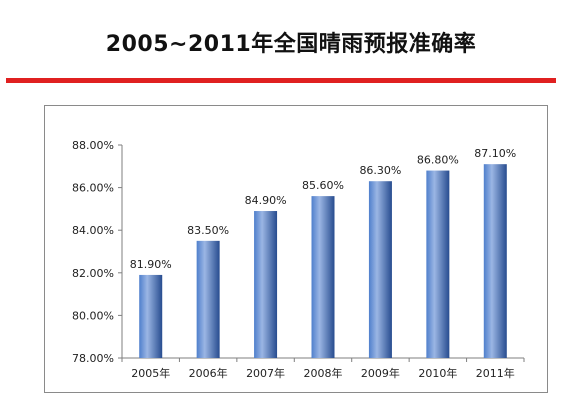 Image resolution: width=582 pixels, height=408 pixels. What do you see at coordinates (495, 153) in the screenshot?
I see `data-label: 87.10%` at bounding box center [495, 153].